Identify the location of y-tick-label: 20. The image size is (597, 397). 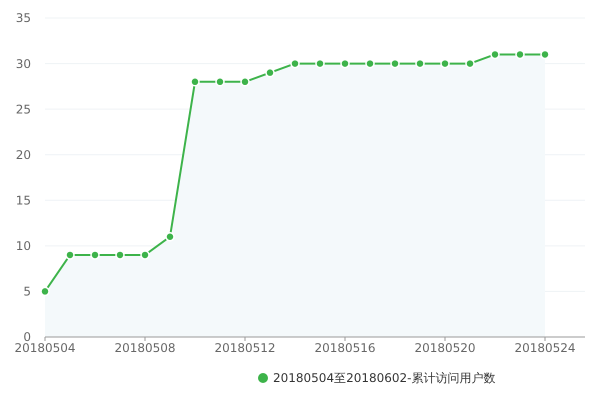
(23, 155).